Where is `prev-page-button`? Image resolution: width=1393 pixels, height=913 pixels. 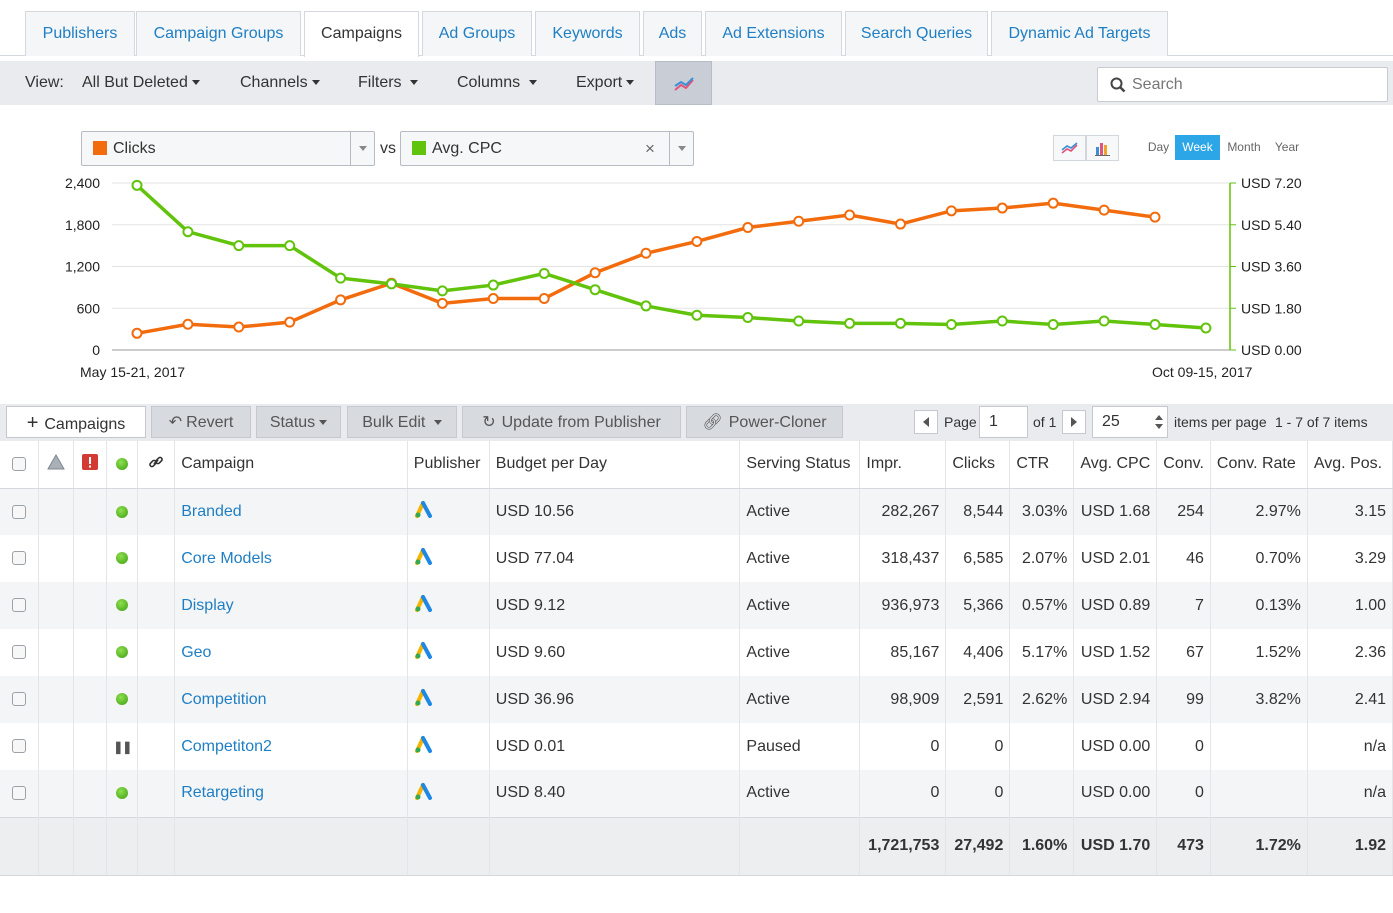 prev-page-button is located at coordinates (926, 422).